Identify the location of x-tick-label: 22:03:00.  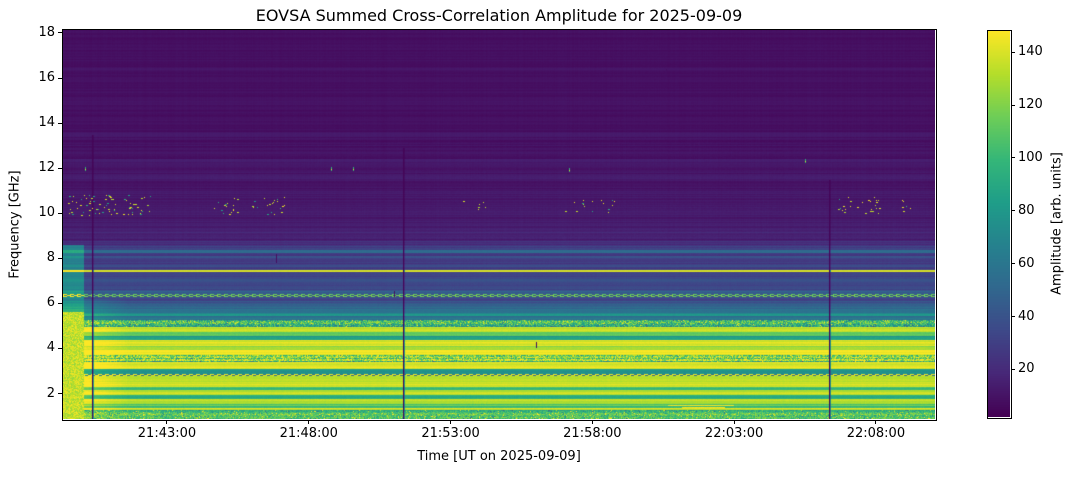
(734, 433).